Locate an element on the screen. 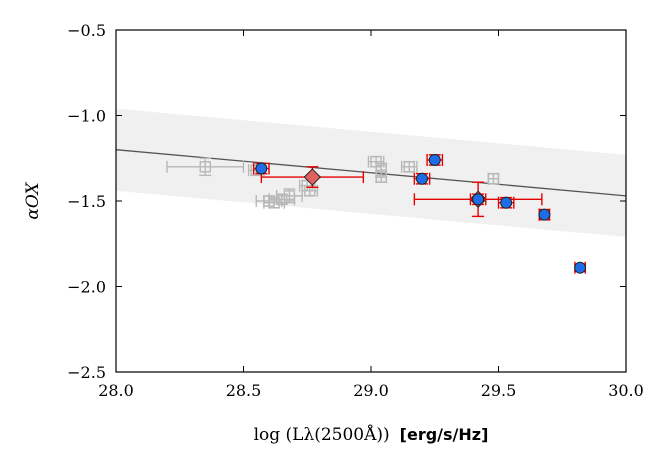  x-tick-label: 28.0 is located at coordinates (116, 390).